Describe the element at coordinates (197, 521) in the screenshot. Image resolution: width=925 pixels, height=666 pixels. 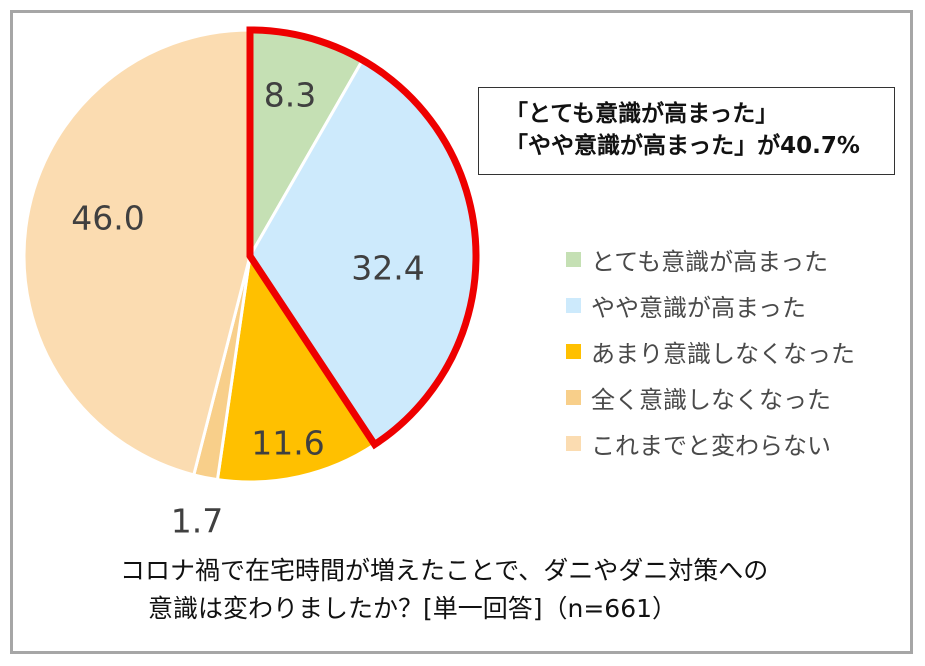
I see `data-label: 1.7` at that location.